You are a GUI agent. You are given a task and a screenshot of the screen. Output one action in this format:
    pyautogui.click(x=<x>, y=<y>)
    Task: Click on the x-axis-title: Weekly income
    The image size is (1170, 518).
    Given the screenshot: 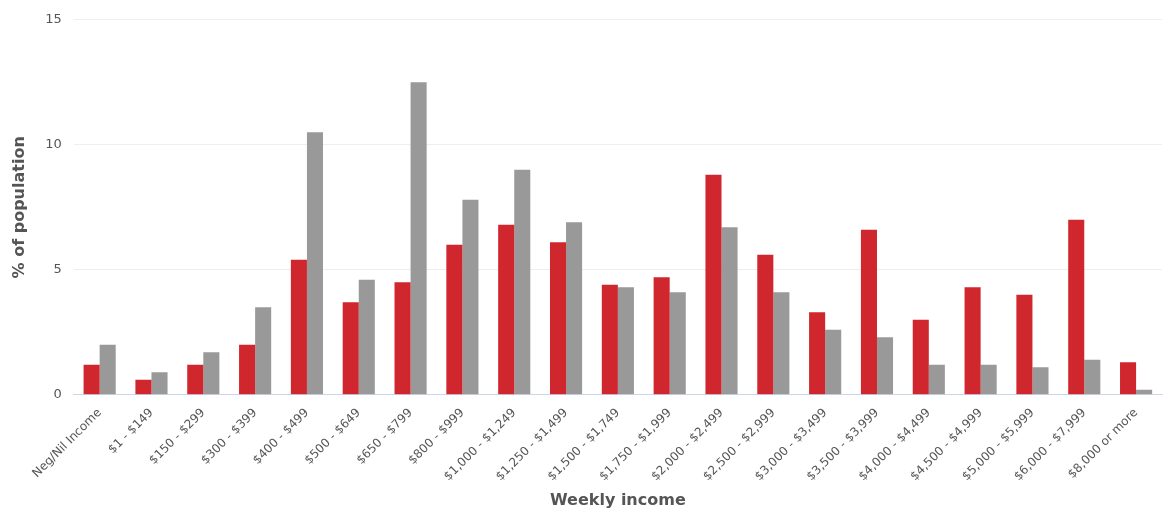 What is the action you would take?
    pyautogui.click(x=617, y=499)
    